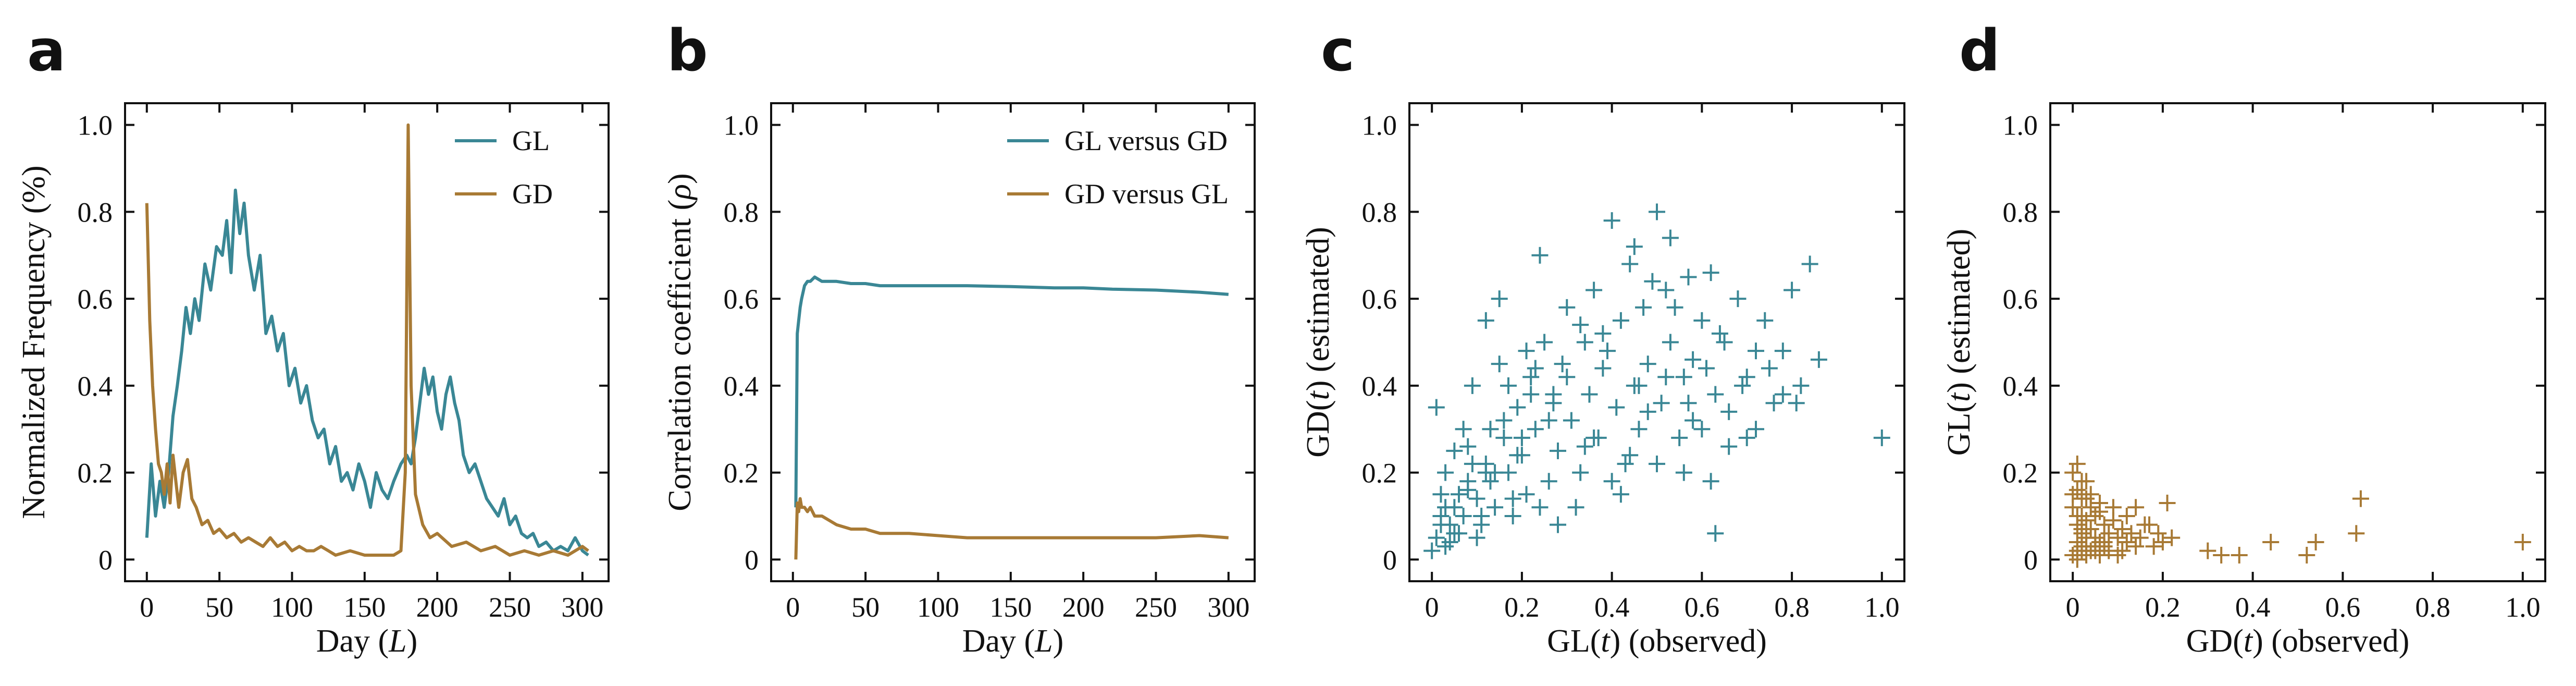 The width and height of the screenshot is (2576, 686). What do you see at coordinates (2343, 607) in the screenshot?
I see `x-tick-label: 0.6` at bounding box center [2343, 607].